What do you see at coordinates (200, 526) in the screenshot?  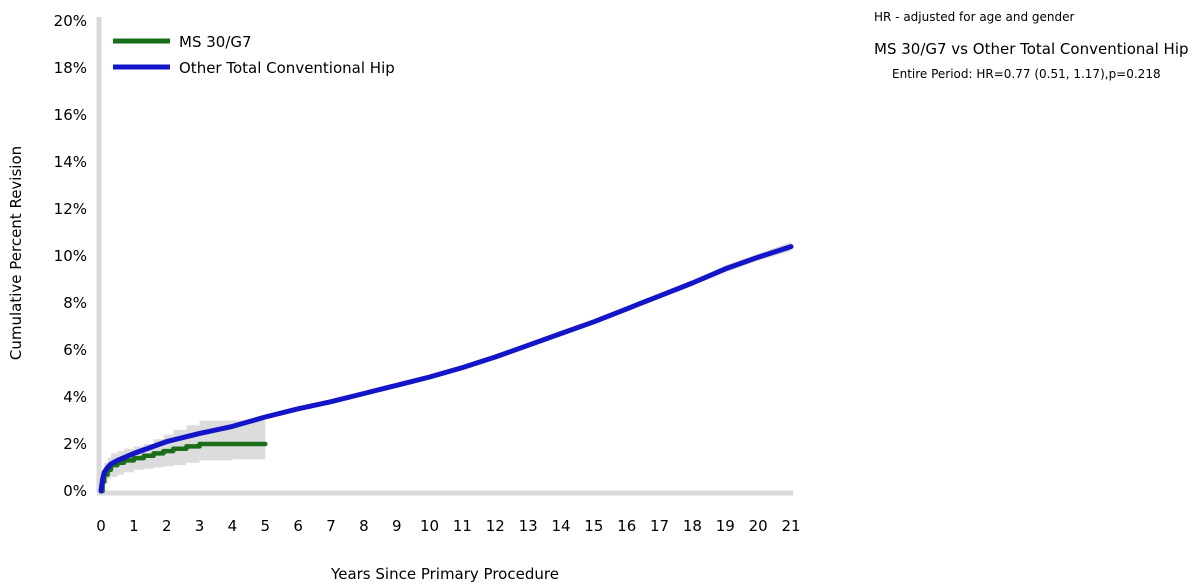 I see `x-tick-label: 3` at bounding box center [200, 526].